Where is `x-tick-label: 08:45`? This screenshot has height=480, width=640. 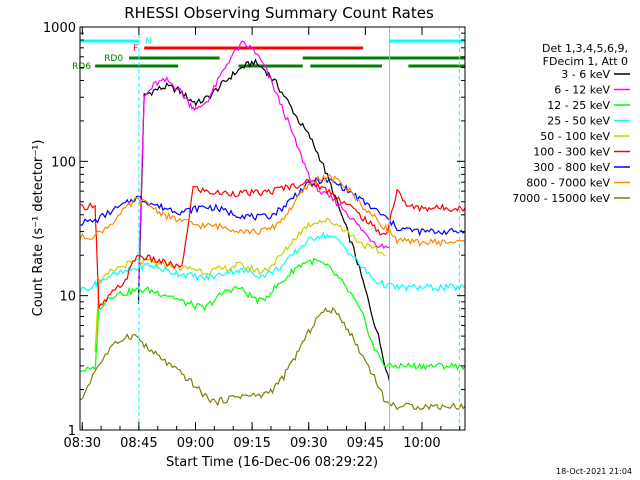
x-tick-label: 08:45 is located at coordinates (138, 443).